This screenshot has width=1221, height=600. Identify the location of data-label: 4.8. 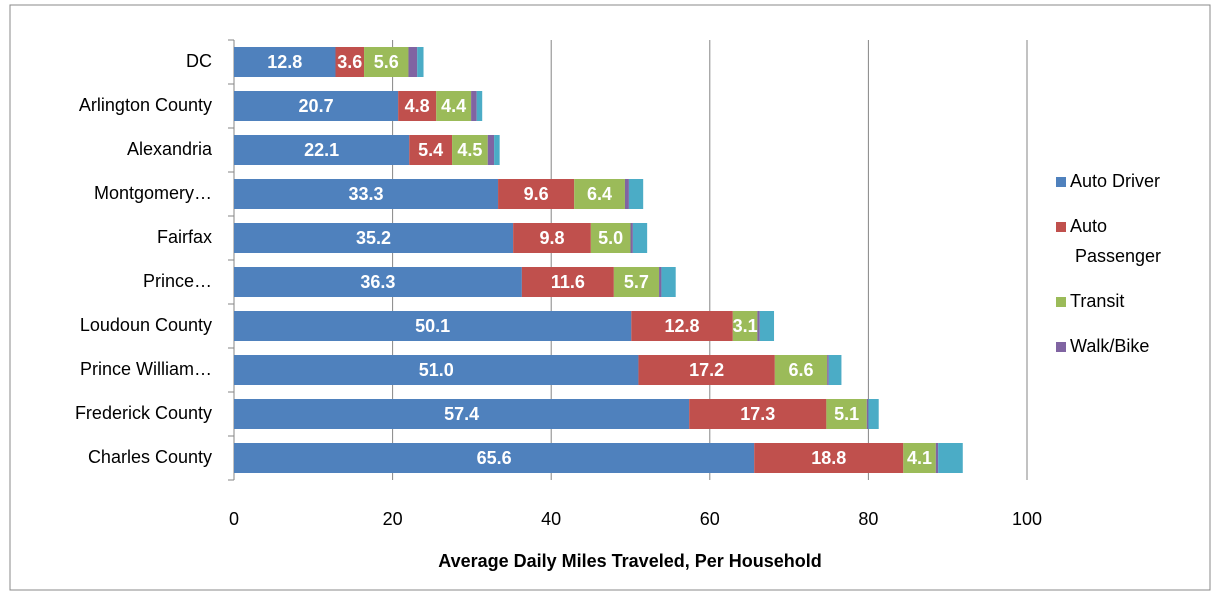
(417, 106).